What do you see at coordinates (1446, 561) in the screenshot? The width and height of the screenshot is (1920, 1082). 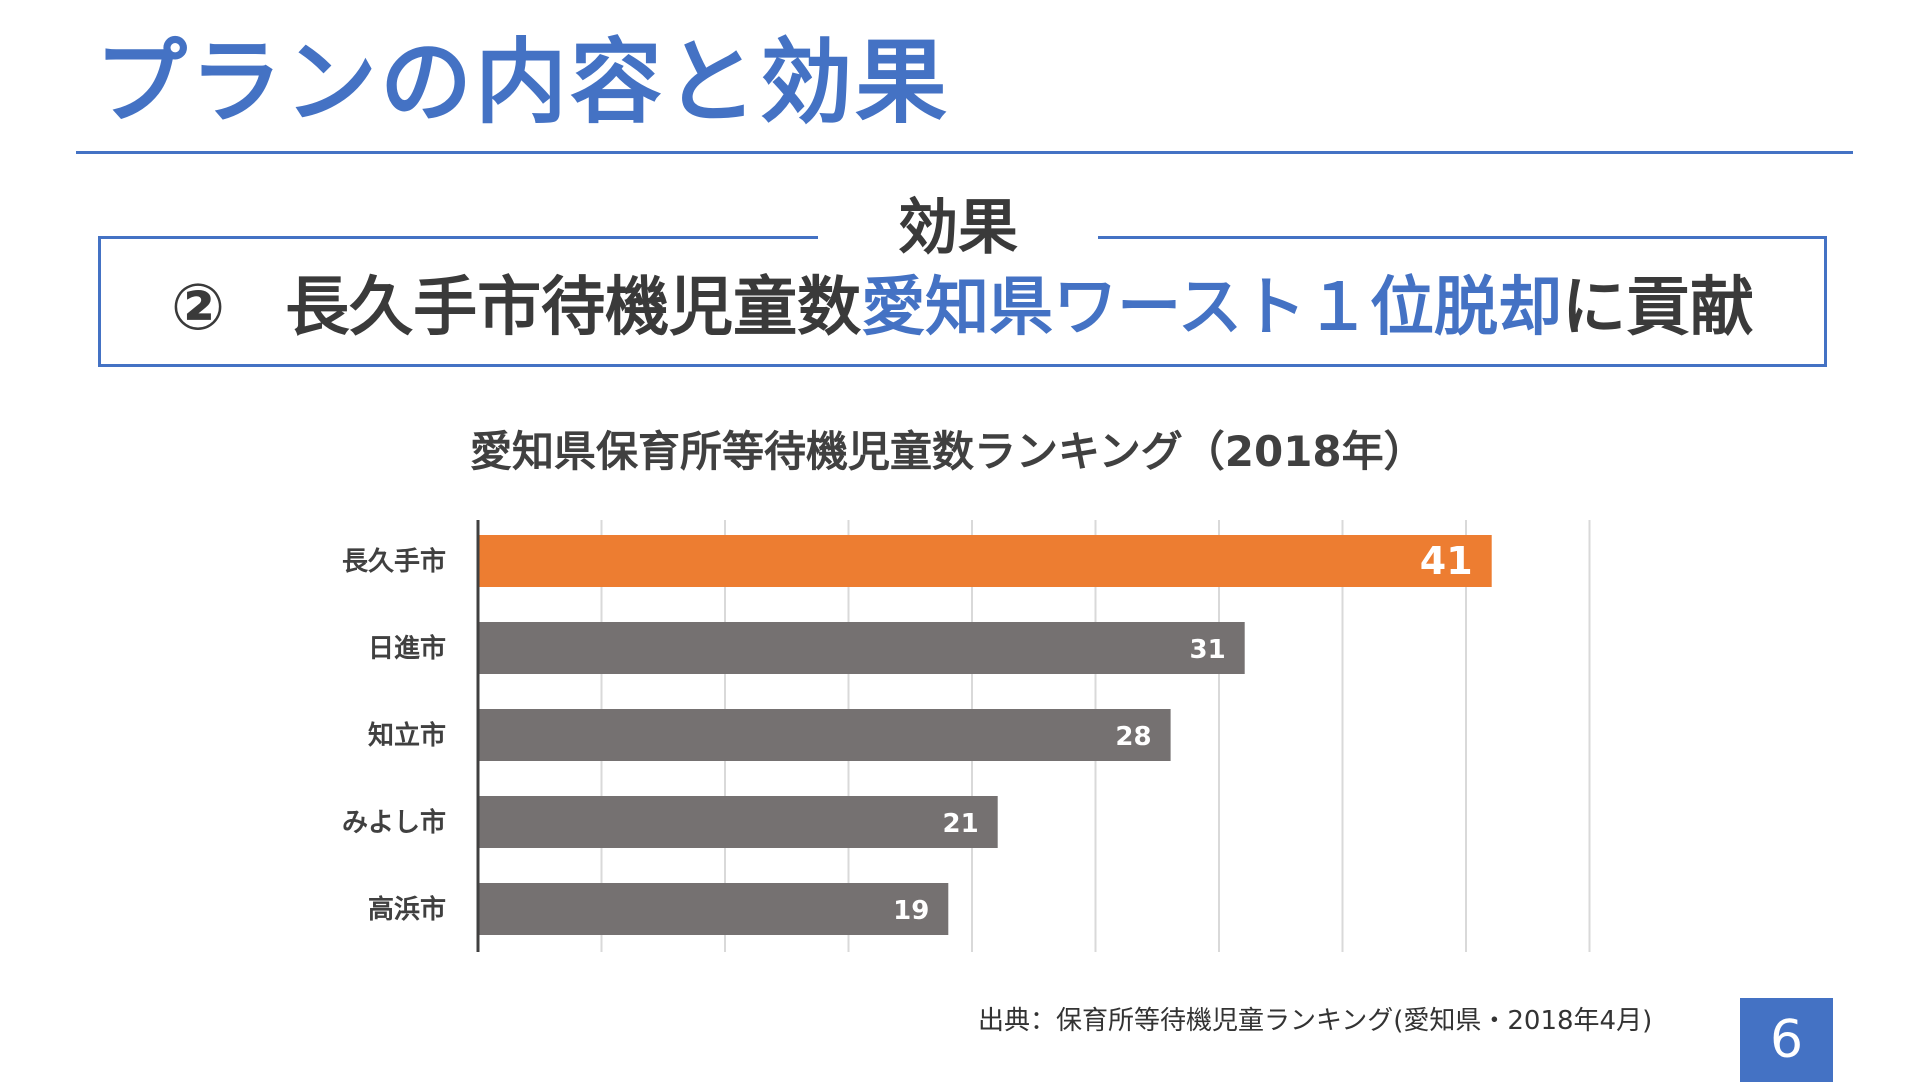 I see `value-label: 41` at bounding box center [1446, 561].